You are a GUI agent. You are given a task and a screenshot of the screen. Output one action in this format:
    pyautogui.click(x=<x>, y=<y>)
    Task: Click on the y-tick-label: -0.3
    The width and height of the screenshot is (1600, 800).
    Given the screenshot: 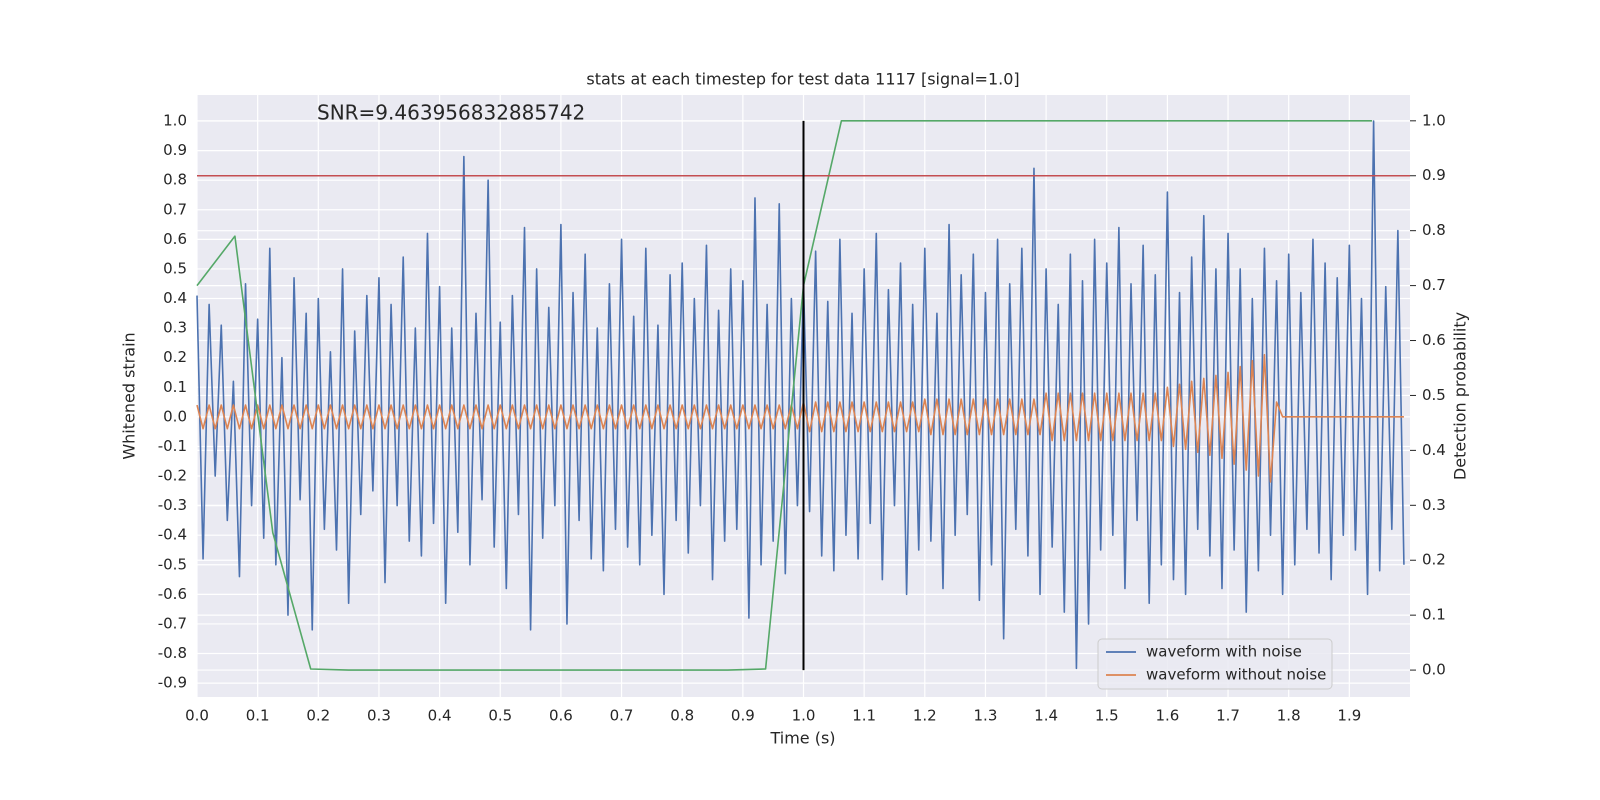 What is the action you would take?
    pyautogui.click(x=172, y=505)
    